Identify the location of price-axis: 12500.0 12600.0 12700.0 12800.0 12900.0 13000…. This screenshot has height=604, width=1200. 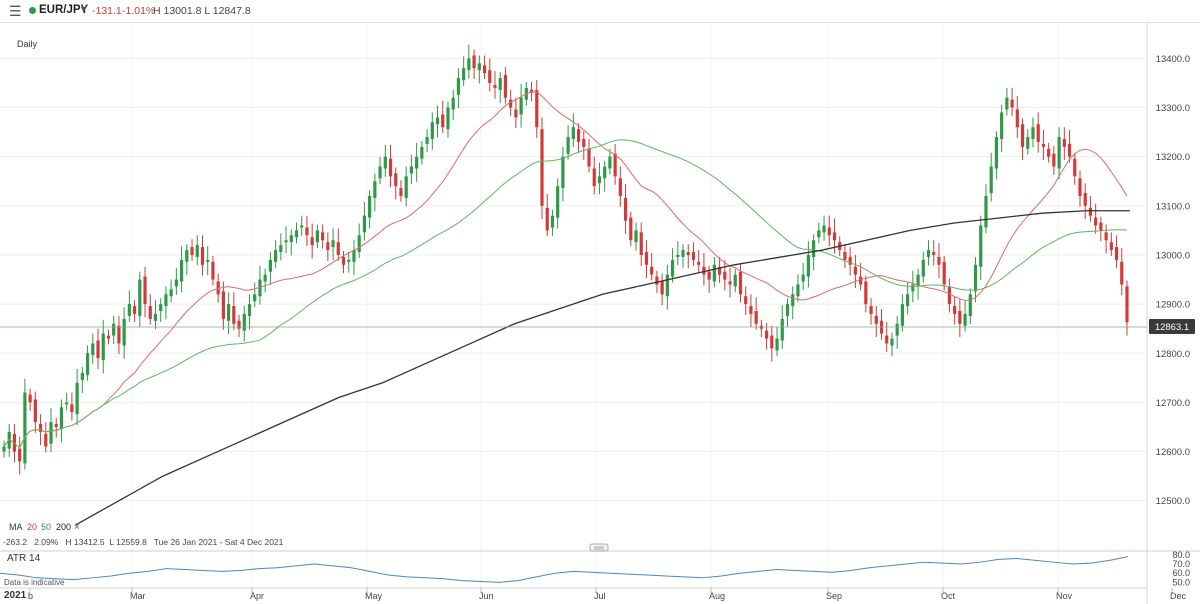
(1168, 313).